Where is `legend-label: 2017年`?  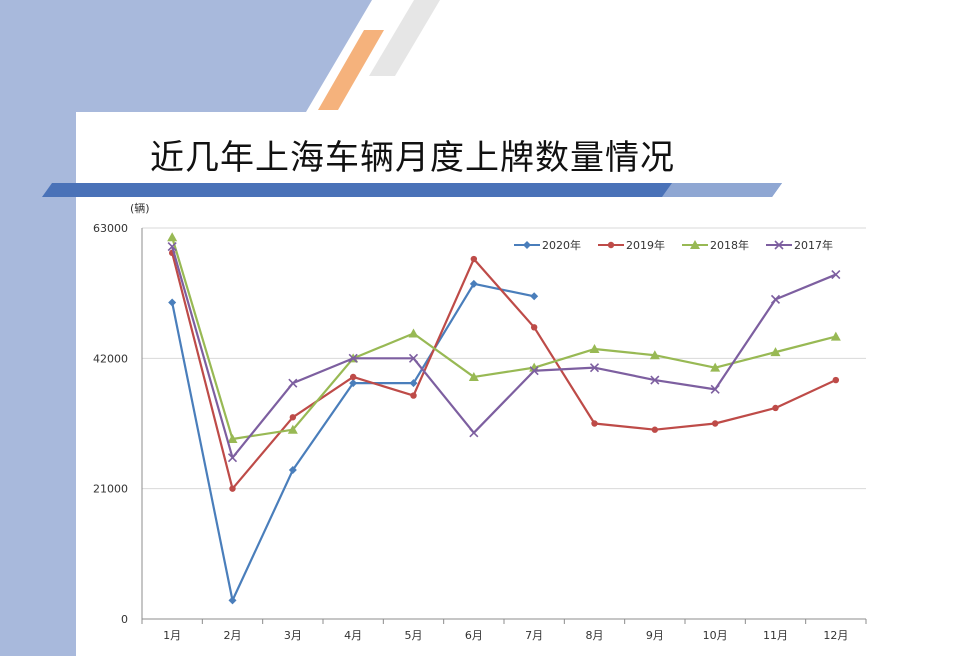
legend-label: 2017年 is located at coordinates (813, 245).